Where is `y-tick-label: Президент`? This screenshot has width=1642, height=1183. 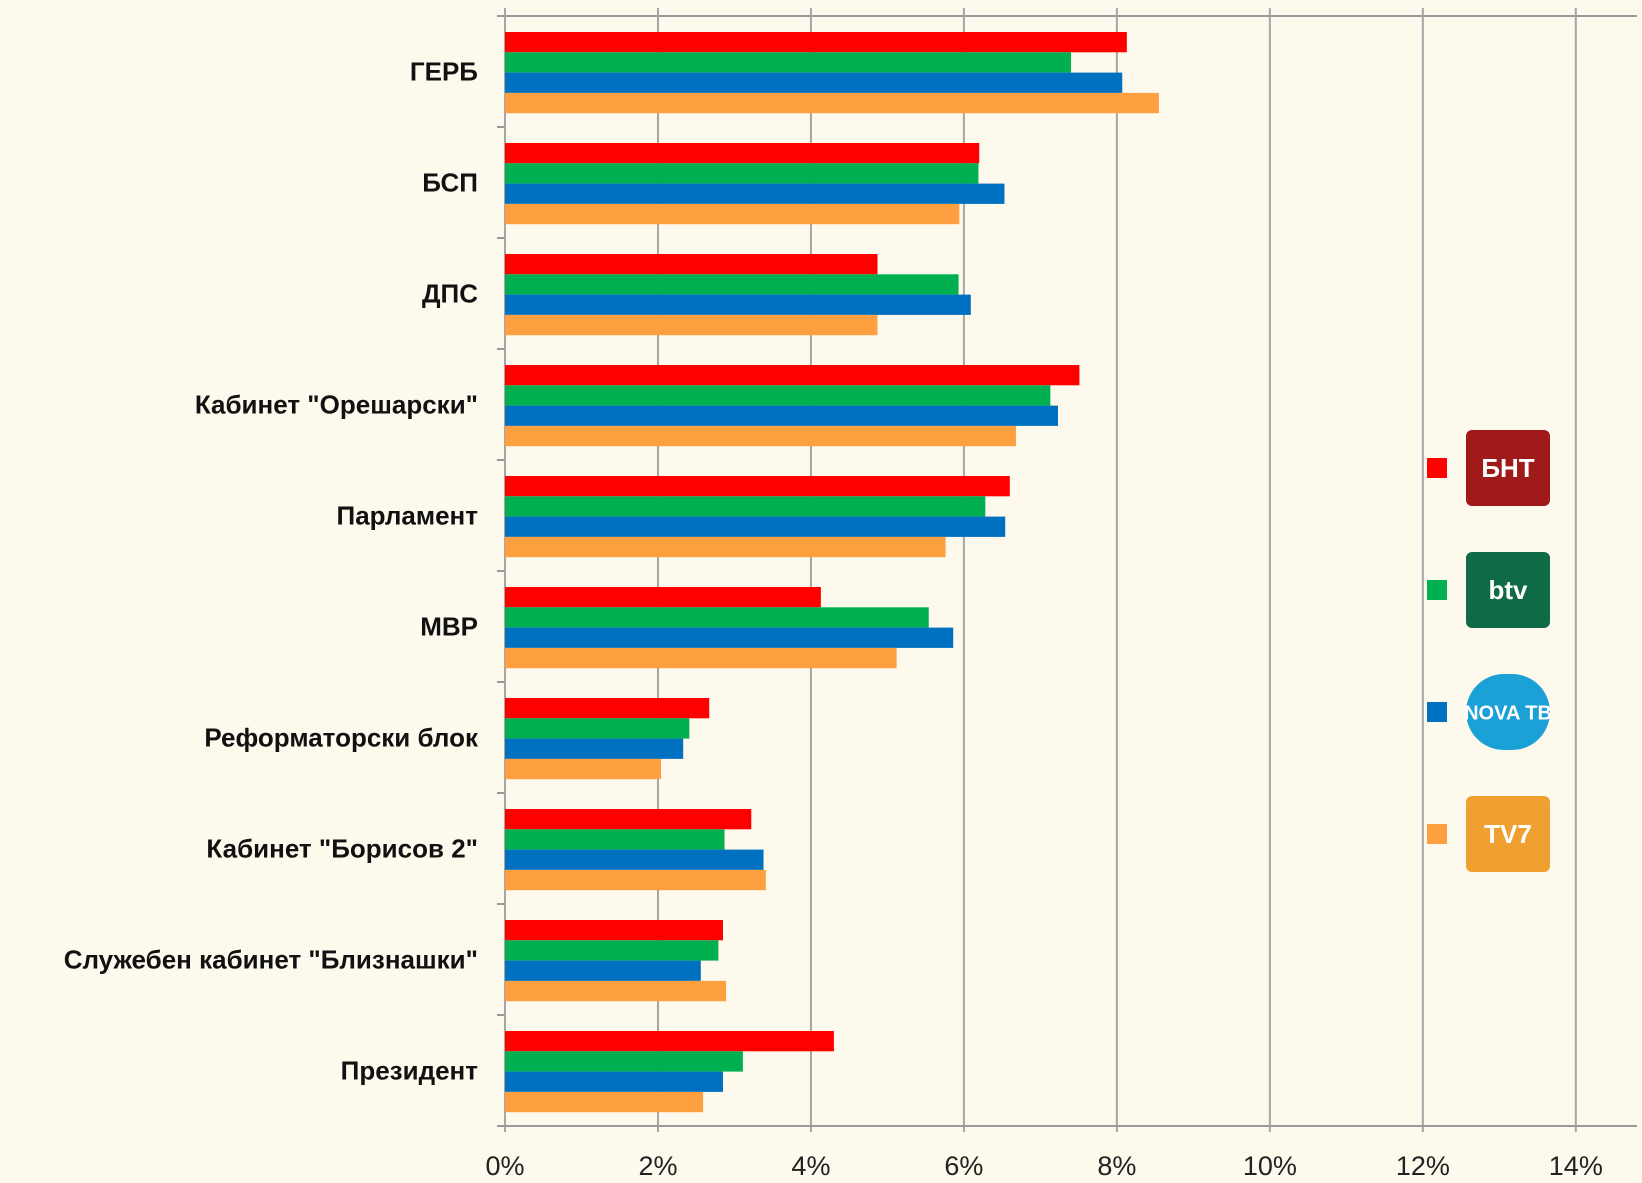
y-tick-label: Президент is located at coordinates (410, 1070).